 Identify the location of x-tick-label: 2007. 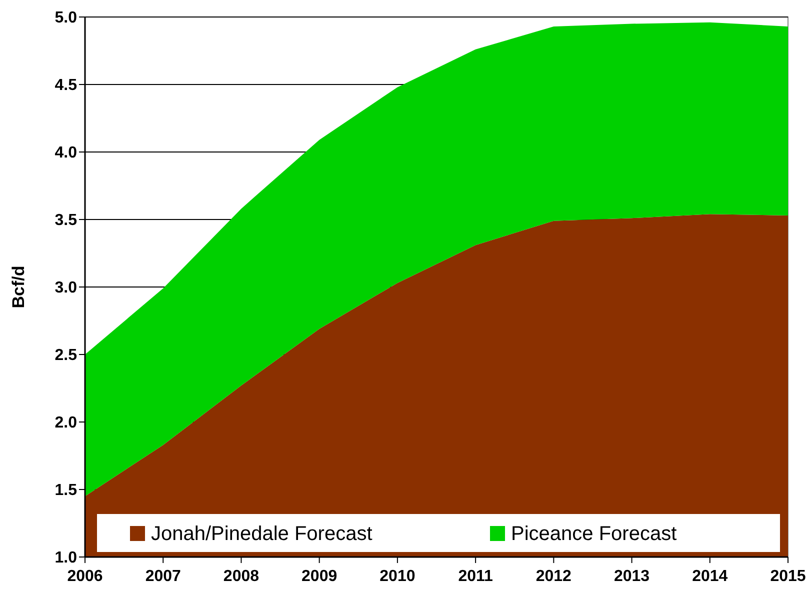
(163, 576).